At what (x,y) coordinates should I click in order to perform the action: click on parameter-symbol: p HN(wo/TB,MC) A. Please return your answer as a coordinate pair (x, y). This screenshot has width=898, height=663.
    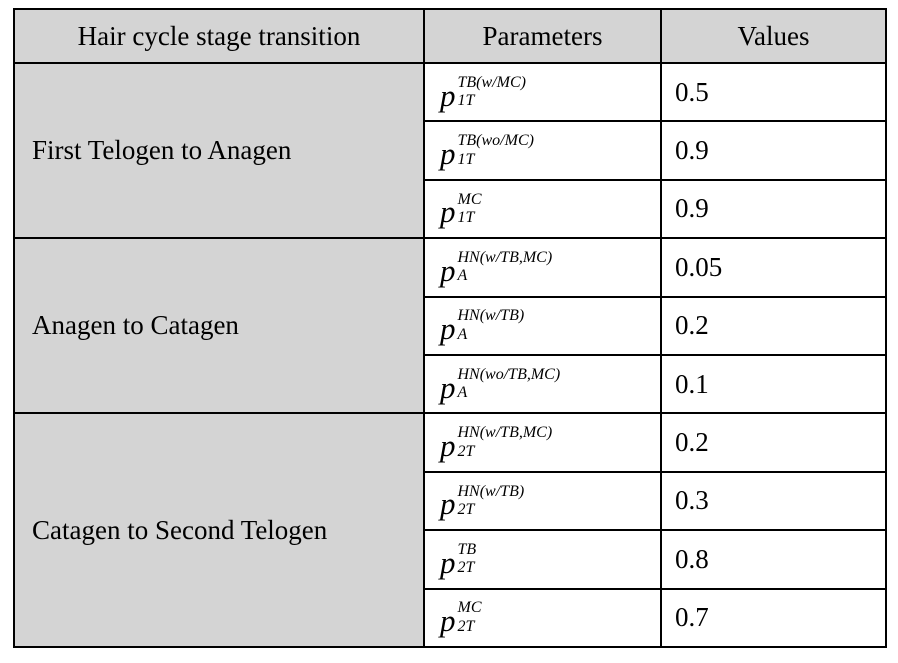
    Looking at the image, I should click on (500, 384).